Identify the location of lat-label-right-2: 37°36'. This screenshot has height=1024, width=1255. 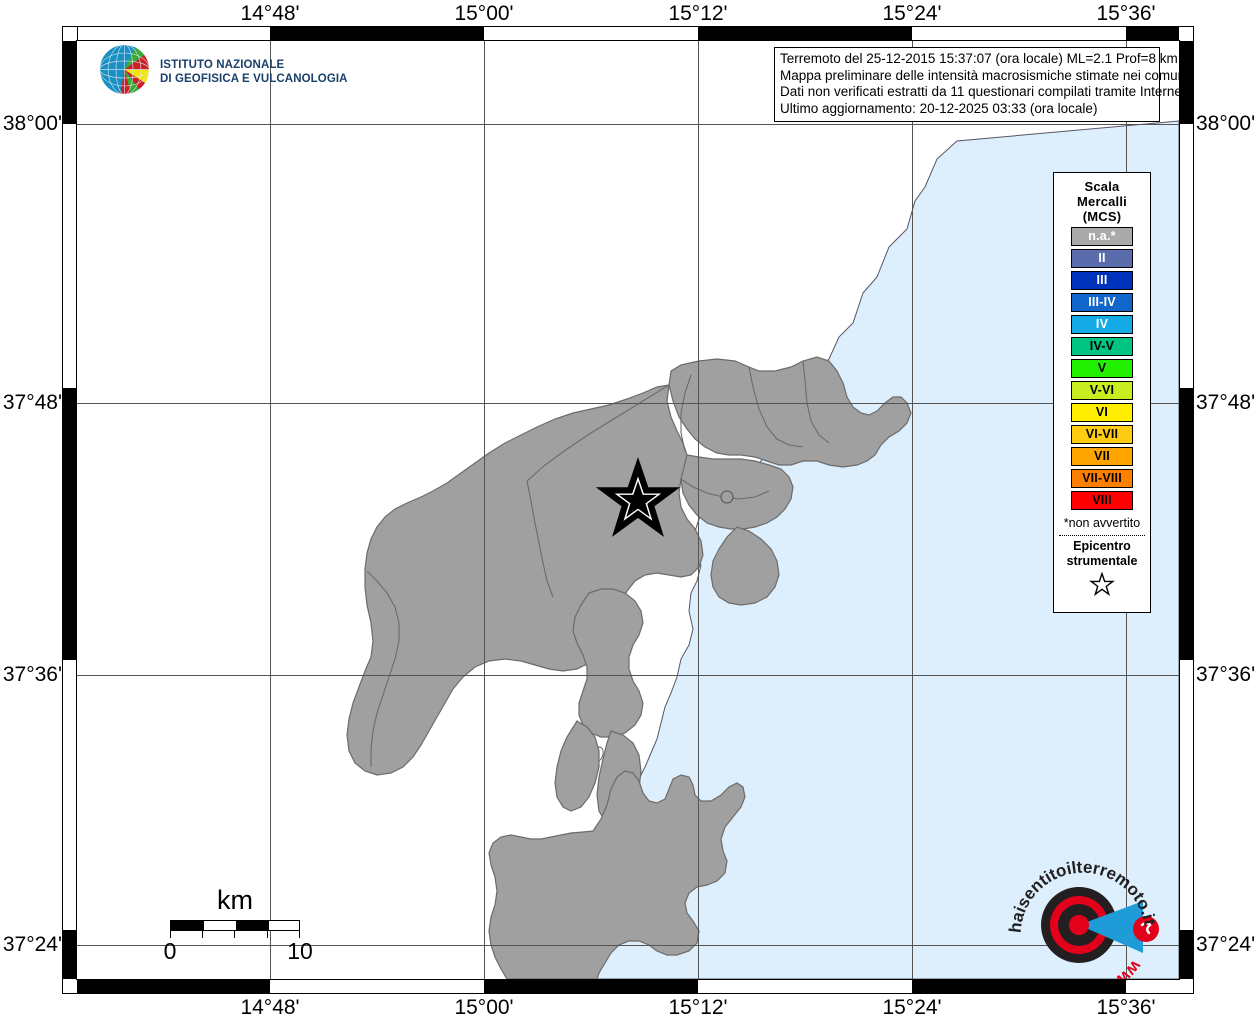
(1225, 674).